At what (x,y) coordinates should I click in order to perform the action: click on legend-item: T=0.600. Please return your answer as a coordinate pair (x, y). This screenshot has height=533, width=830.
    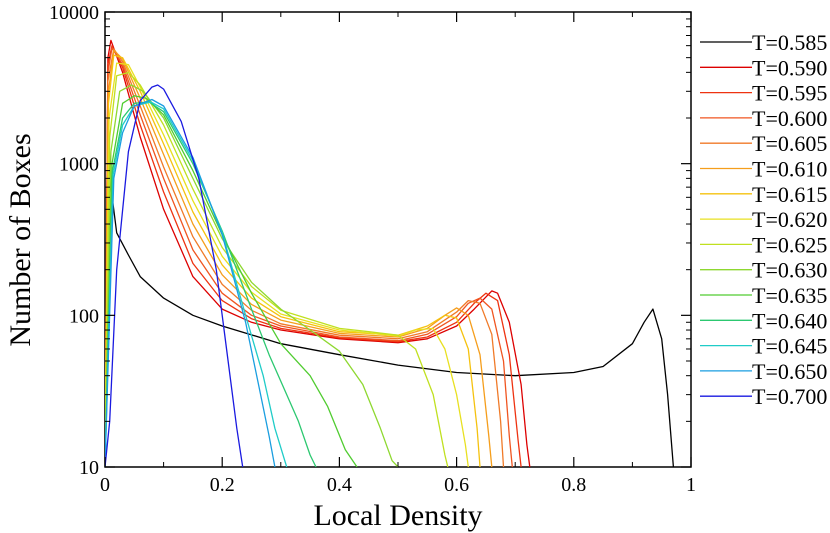
    Looking at the image, I should click on (763, 118).